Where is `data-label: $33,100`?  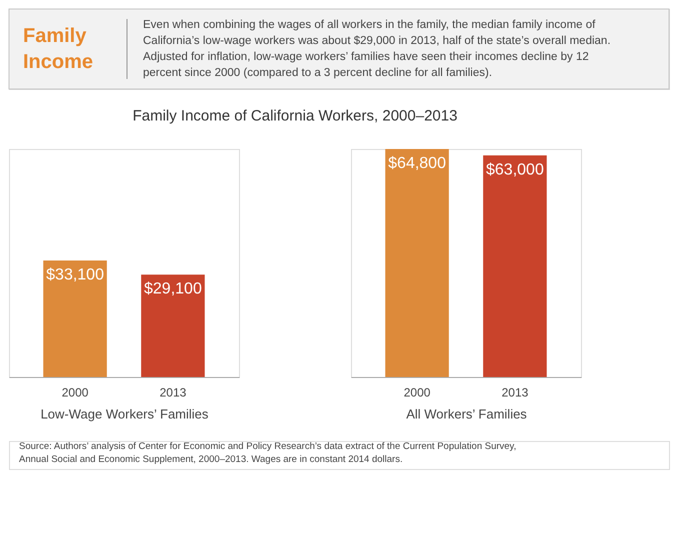
data-label: $33,100 is located at coordinates (75, 275).